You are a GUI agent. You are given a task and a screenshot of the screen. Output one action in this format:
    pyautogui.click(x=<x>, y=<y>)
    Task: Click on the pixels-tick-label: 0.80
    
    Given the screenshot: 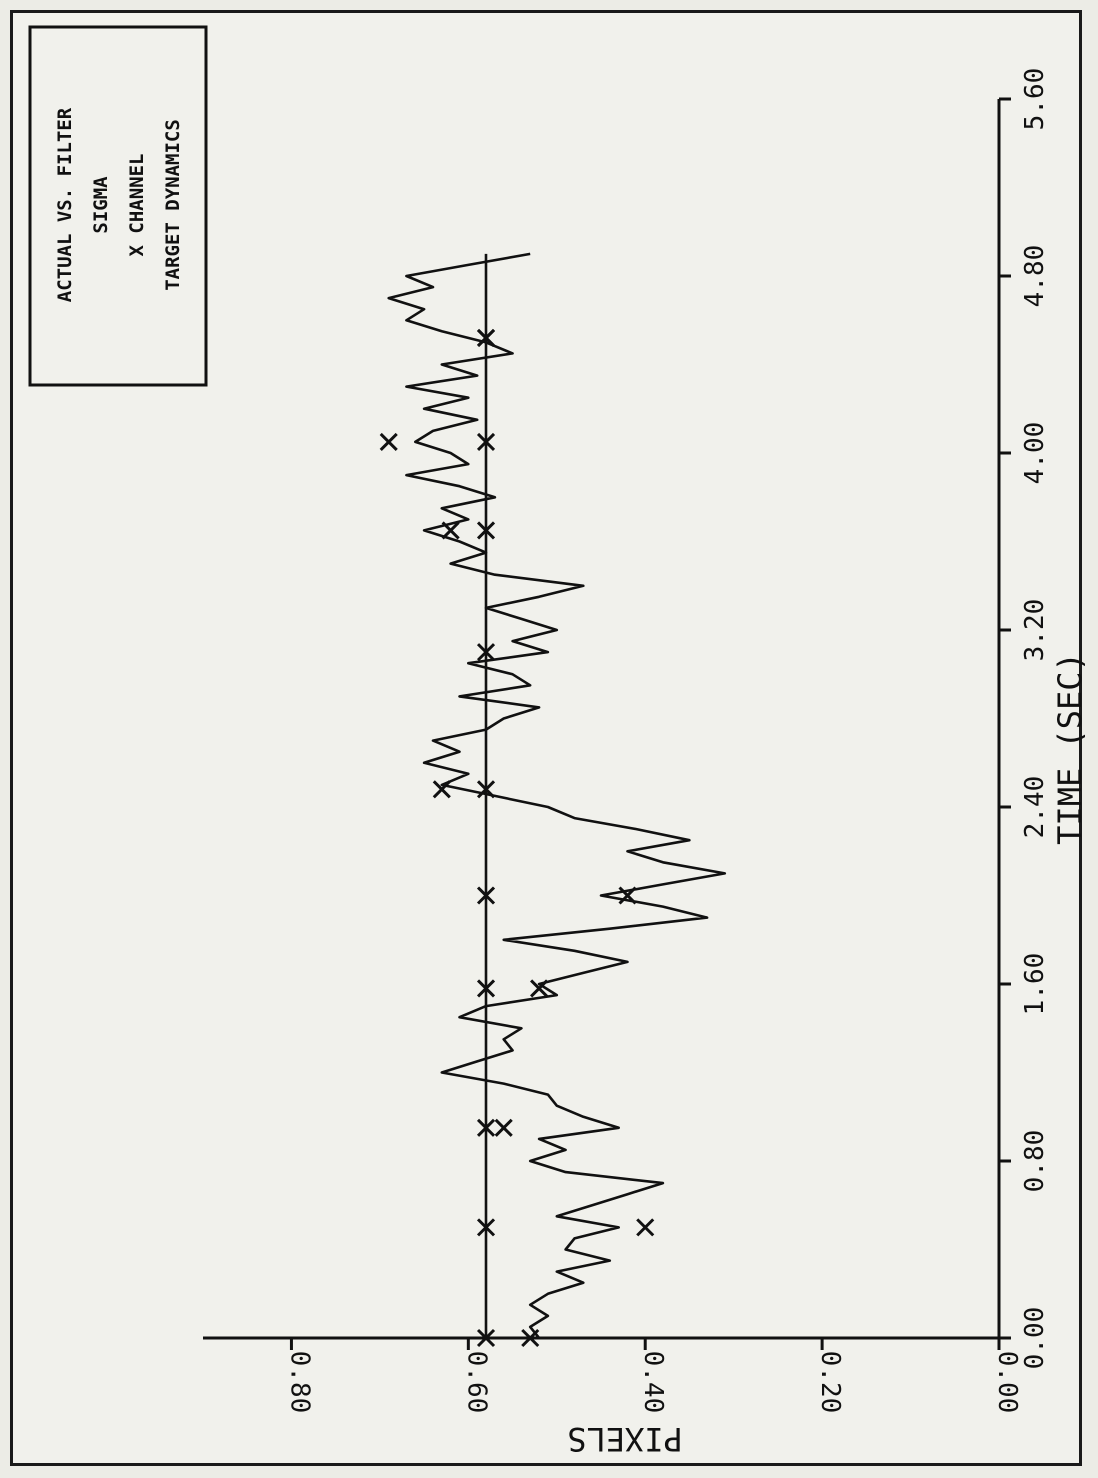 What is the action you would take?
    pyautogui.click(x=299, y=1382)
    